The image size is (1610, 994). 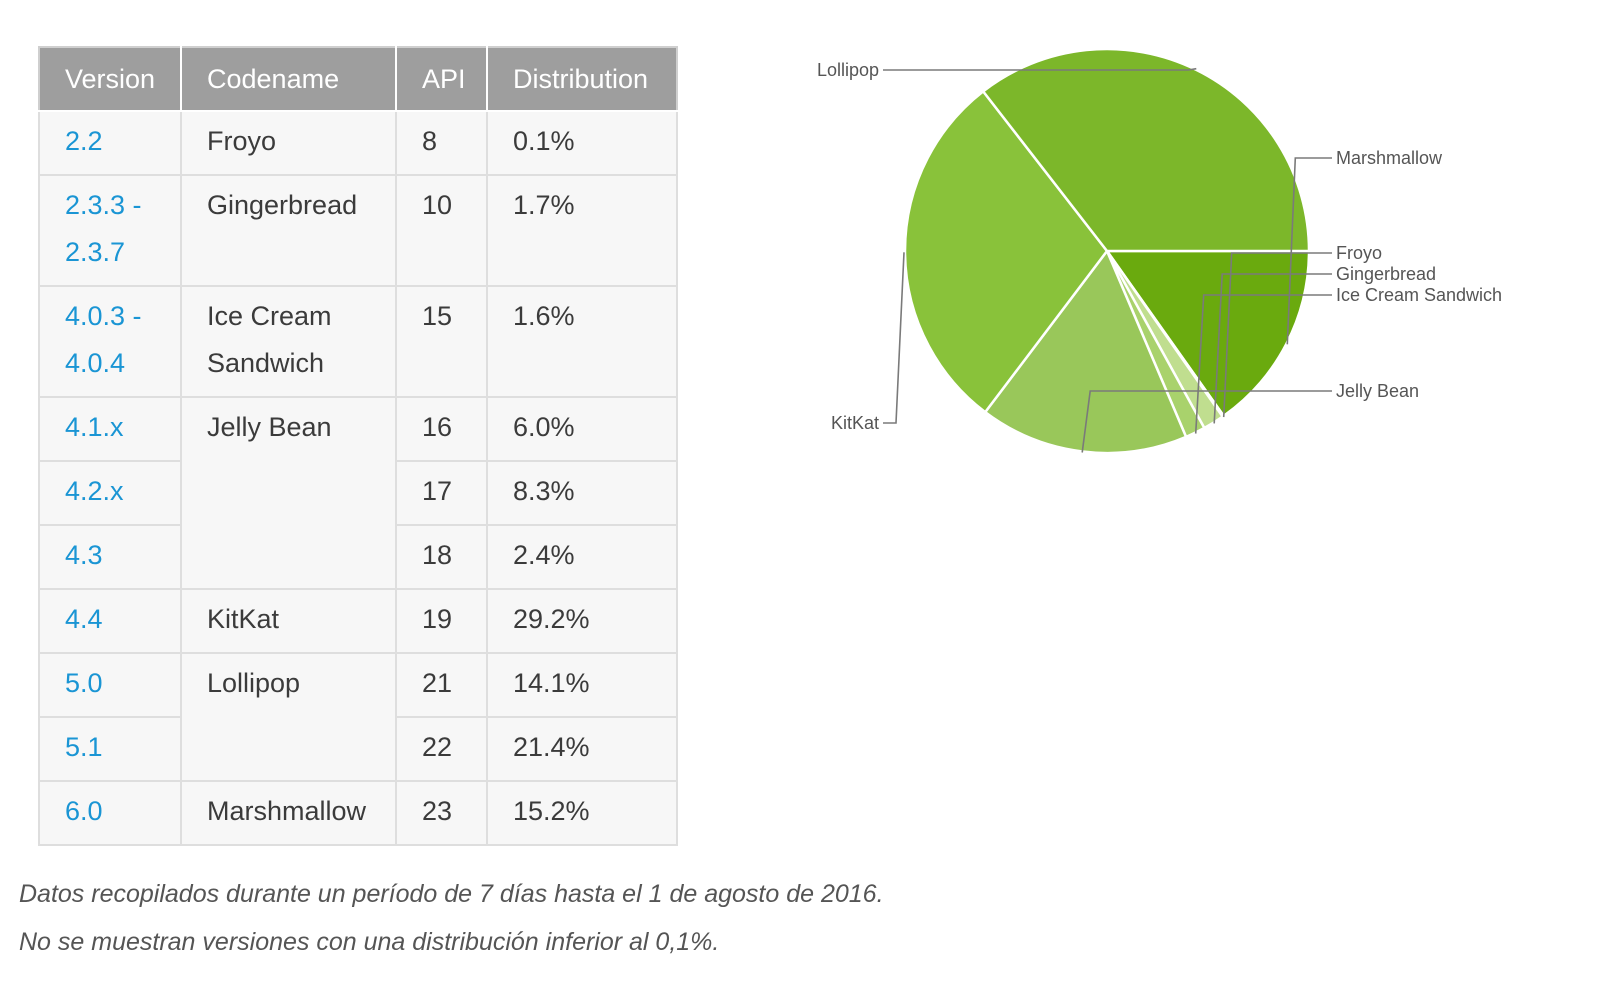 What do you see at coordinates (110, 341) in the screenshot?
I see `version-link: 4.0.3 - 4.0.4` at bounding box center [110, 341].